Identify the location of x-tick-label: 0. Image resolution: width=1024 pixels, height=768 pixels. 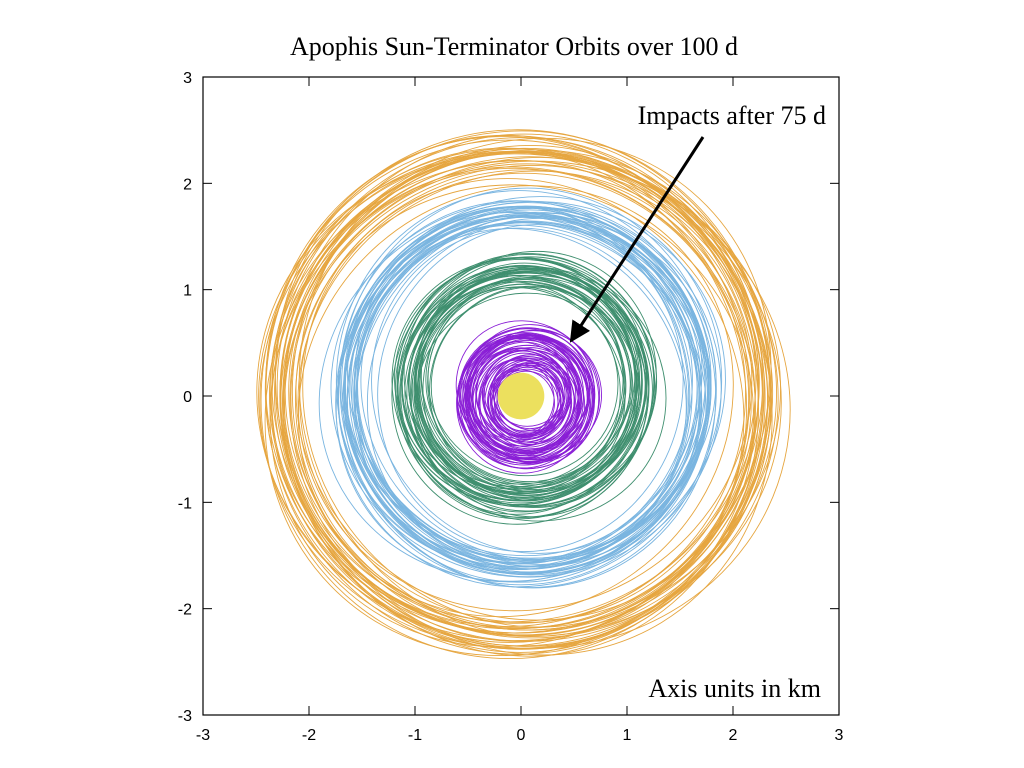
(521, 735).